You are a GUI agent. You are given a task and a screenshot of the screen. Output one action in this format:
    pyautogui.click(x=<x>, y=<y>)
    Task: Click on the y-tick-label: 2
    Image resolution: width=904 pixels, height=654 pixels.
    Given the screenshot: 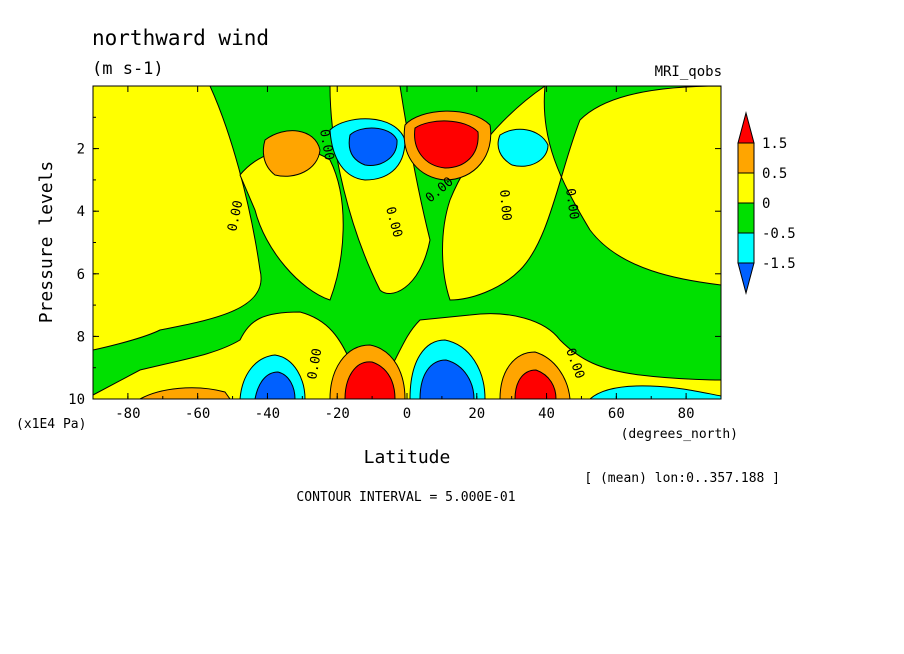 What is the action you would take?
    pyautogui.click(x=81, y=150)
    